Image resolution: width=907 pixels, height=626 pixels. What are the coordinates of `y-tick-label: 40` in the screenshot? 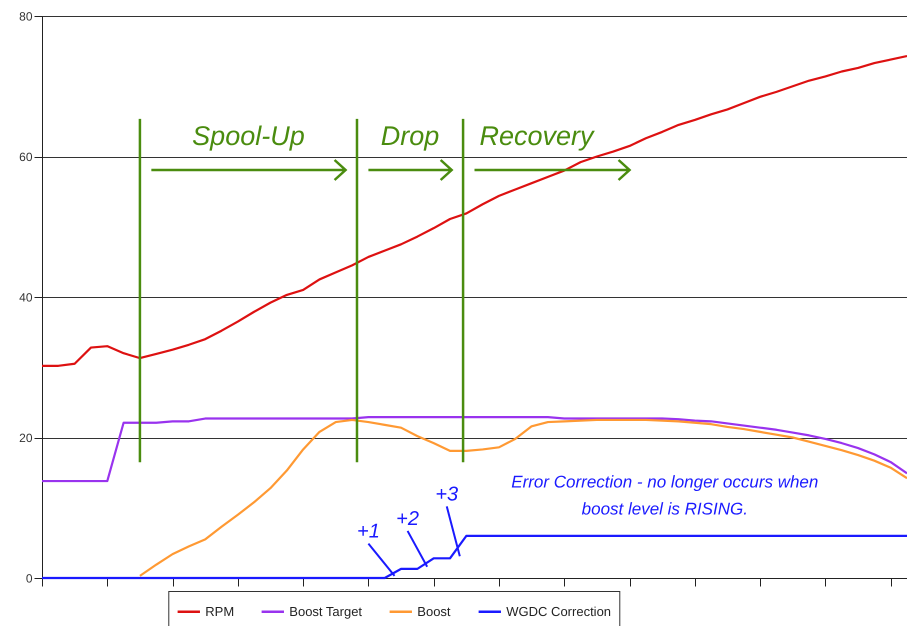 It's located at (26, 297).